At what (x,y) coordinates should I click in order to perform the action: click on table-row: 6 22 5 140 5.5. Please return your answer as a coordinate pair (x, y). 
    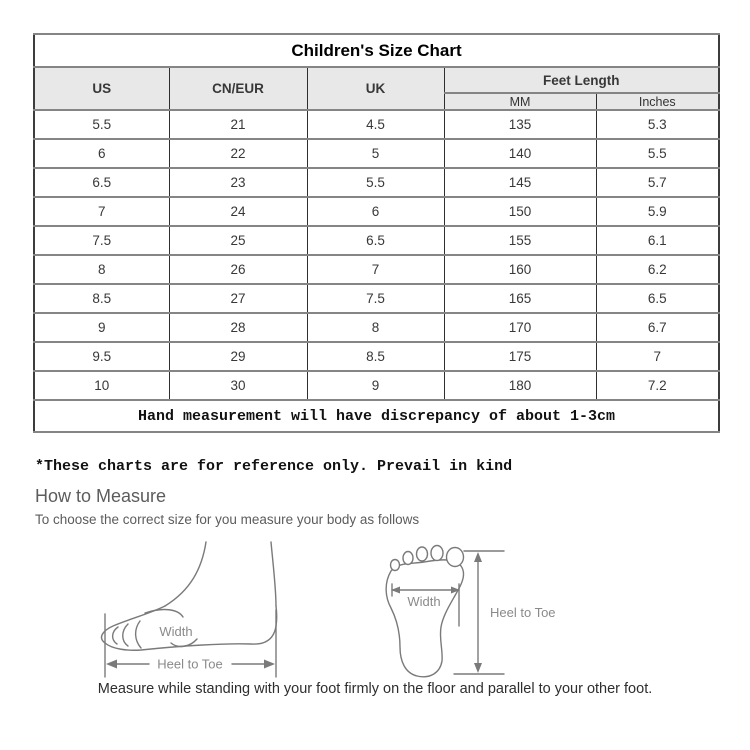
    Looking at the image, I should click on (376, 153).